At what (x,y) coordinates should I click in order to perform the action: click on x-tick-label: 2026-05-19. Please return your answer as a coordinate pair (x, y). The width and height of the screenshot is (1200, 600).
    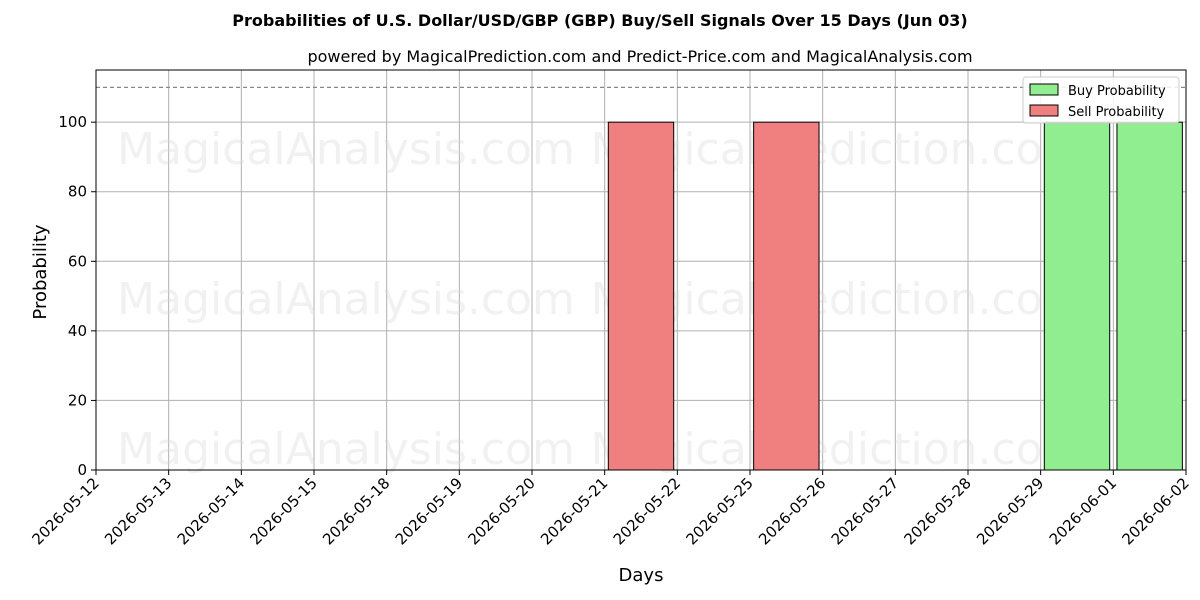
    Looking at the image, I should click on (429, 511).